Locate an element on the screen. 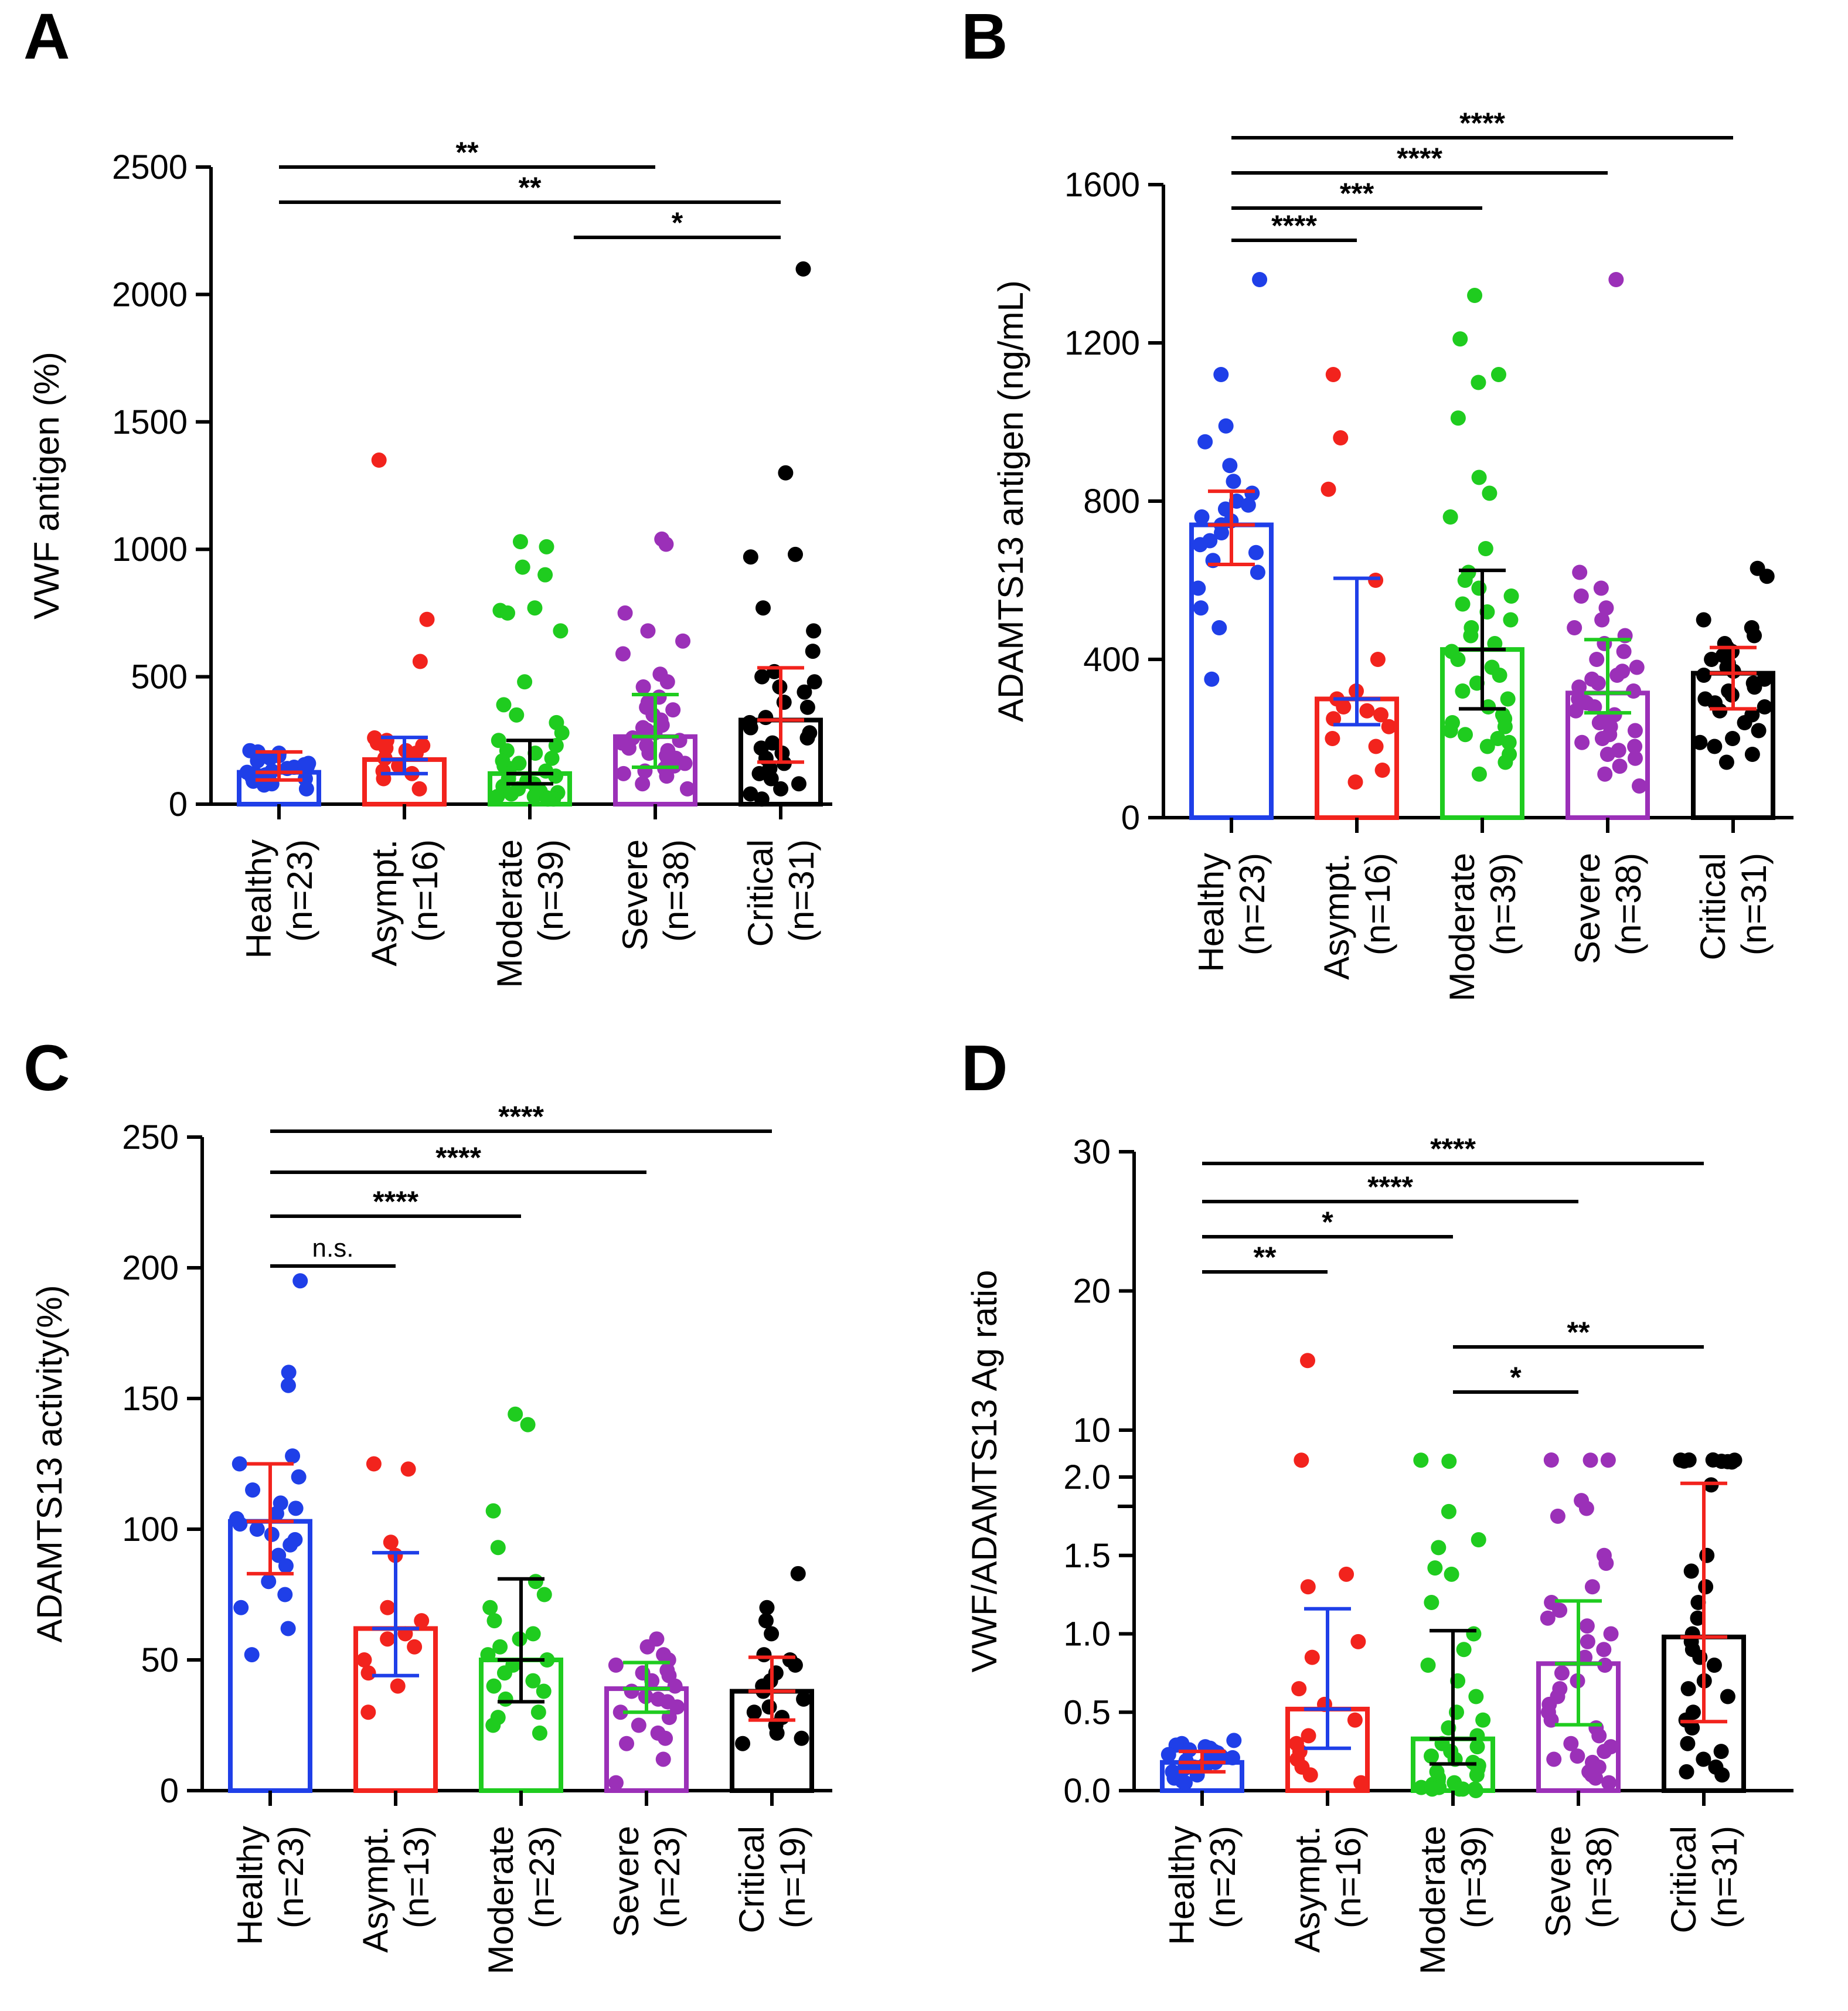 The image size is (1848, 2011). significance-label: ** is located at coordinates (530, 187).